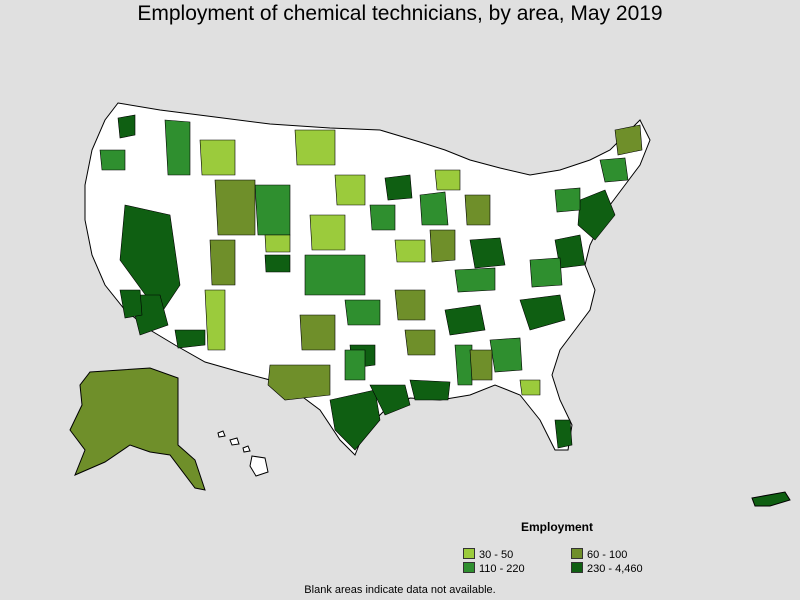 Image resolution: width=800 pixels, height=600 pixels. Describe the element at coordinates (465, 320) in the screenshot. I see `area-tennessee` at that location.